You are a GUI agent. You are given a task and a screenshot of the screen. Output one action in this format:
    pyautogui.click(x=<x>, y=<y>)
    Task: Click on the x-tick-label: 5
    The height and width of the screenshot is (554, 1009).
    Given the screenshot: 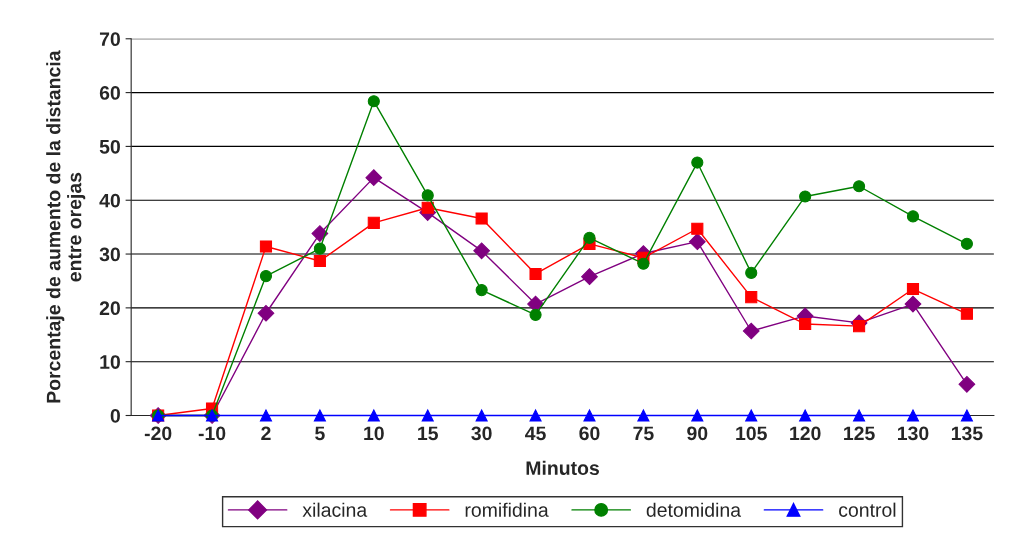 What is the action you would take?
    pyautogui.click(x=320, y=433)
    